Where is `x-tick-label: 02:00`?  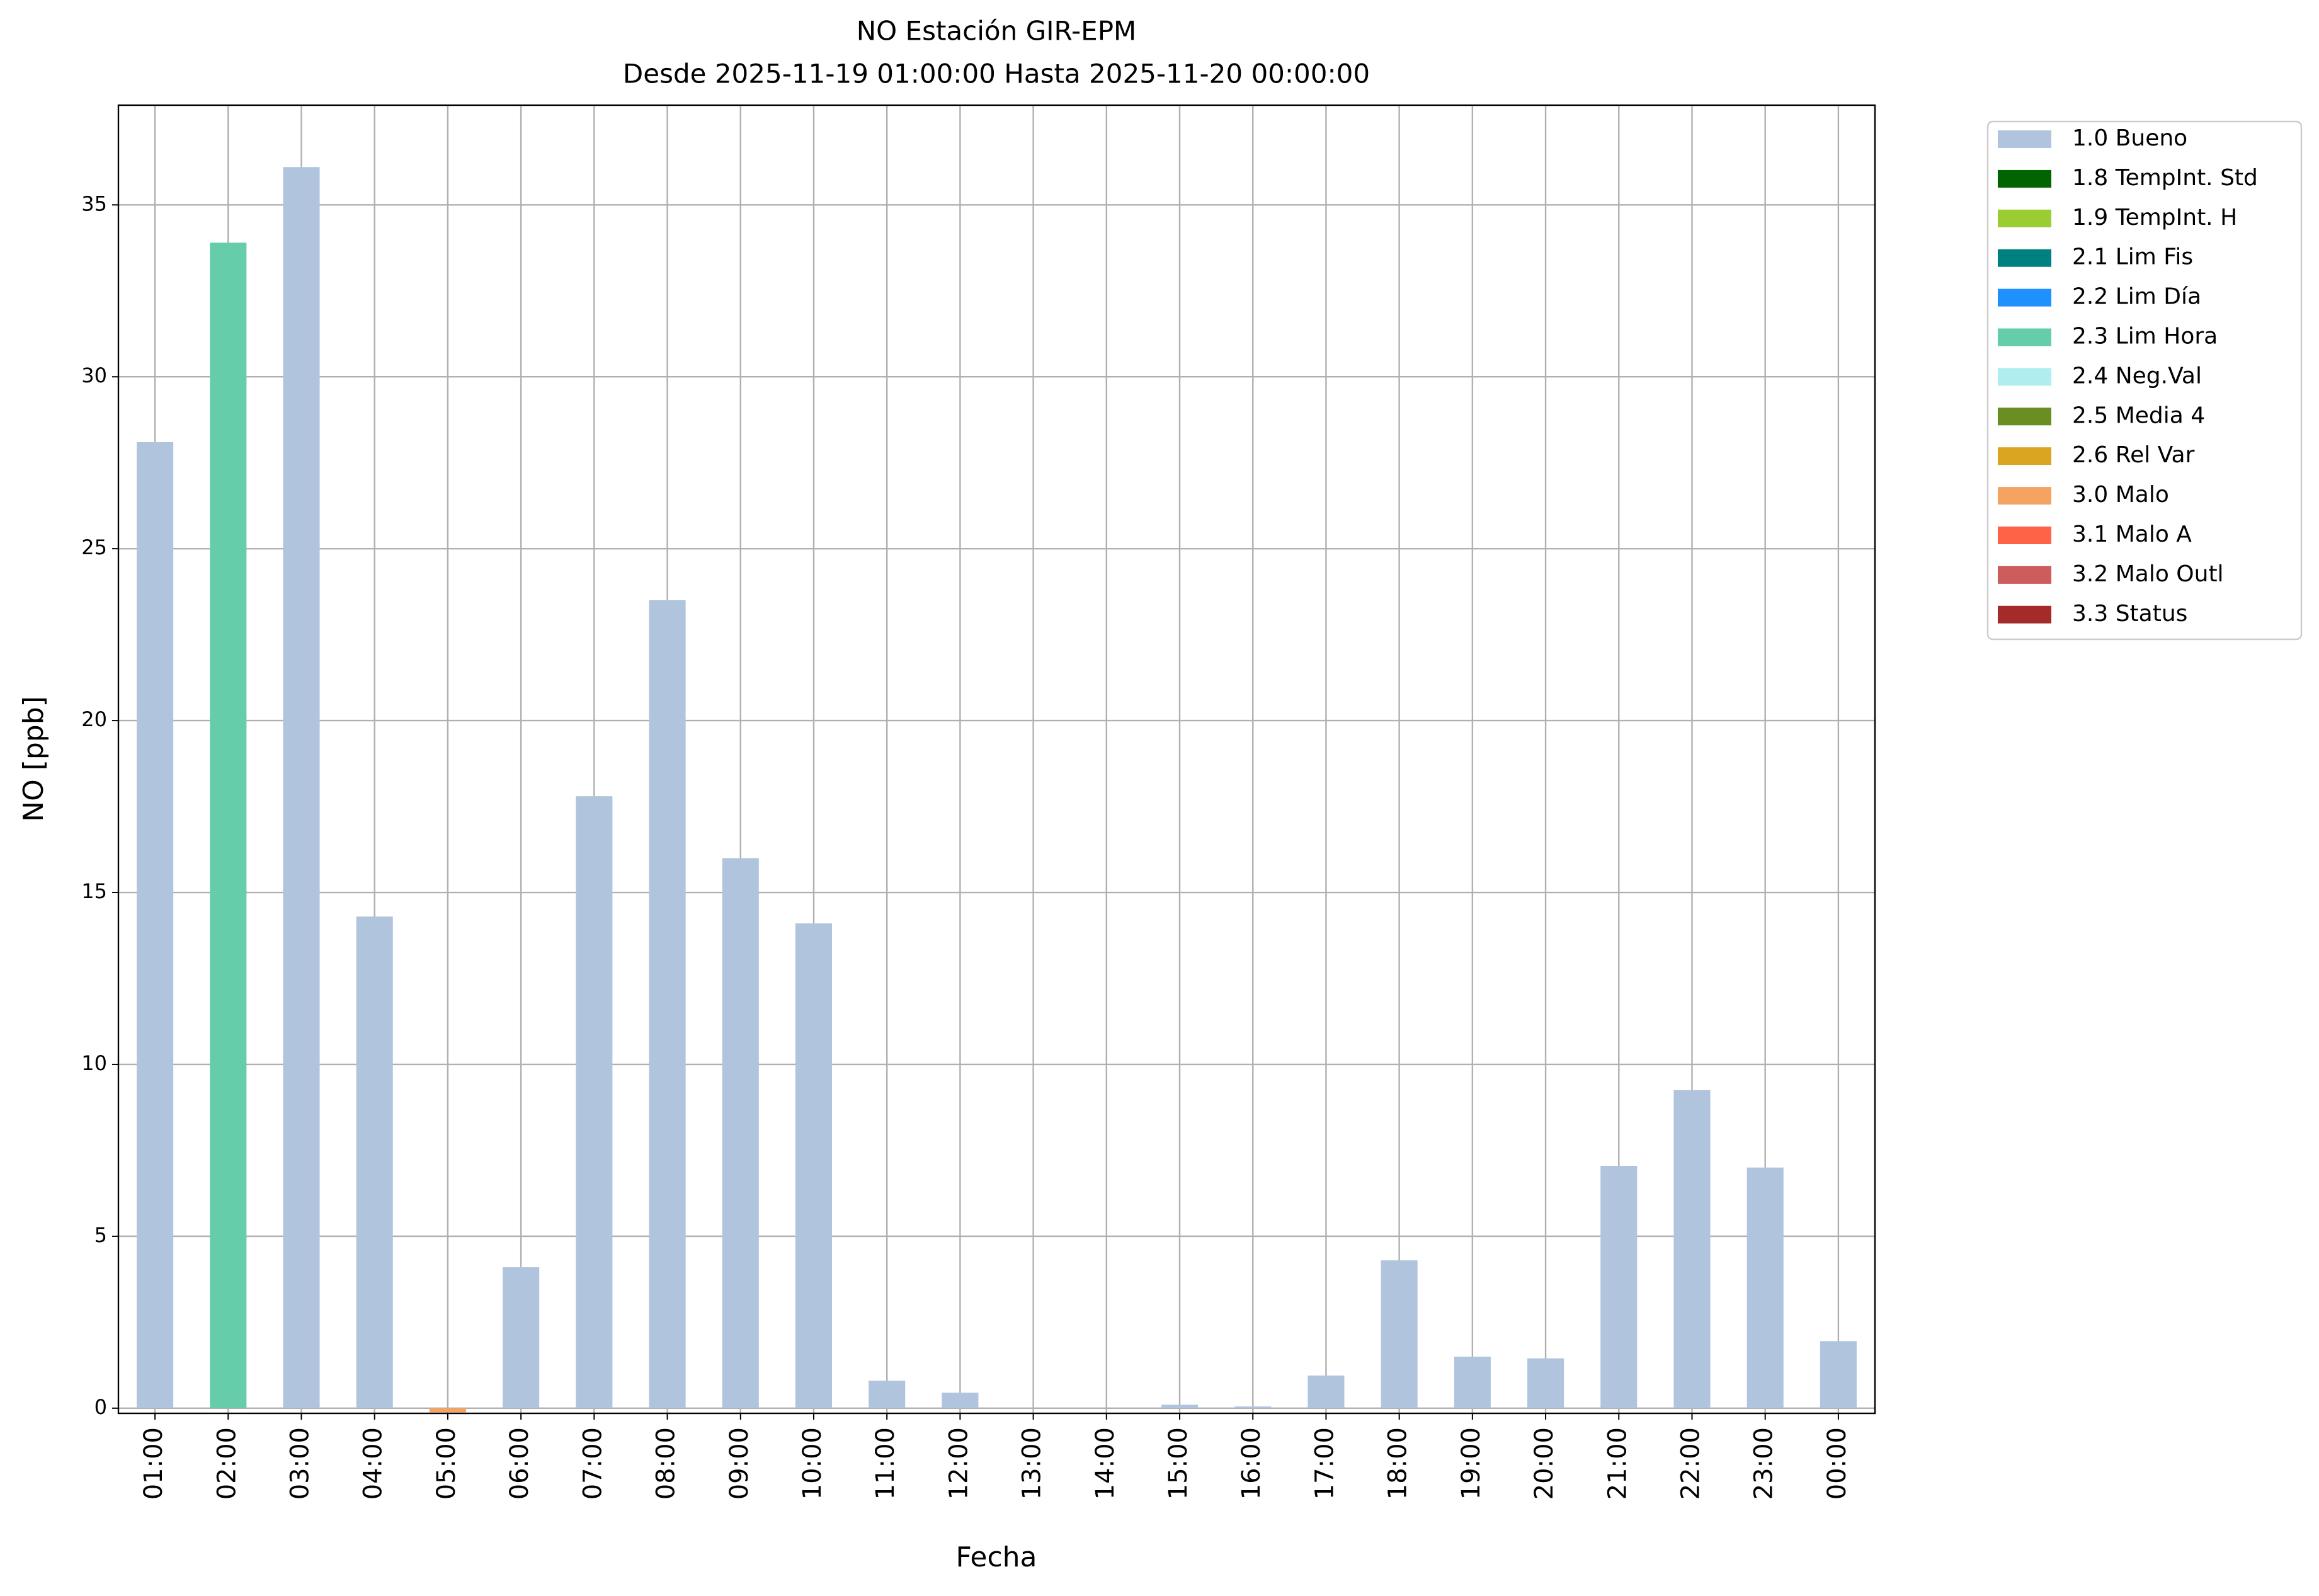 x-tick-label: 02:00 is located at coordinates (226, 1463).